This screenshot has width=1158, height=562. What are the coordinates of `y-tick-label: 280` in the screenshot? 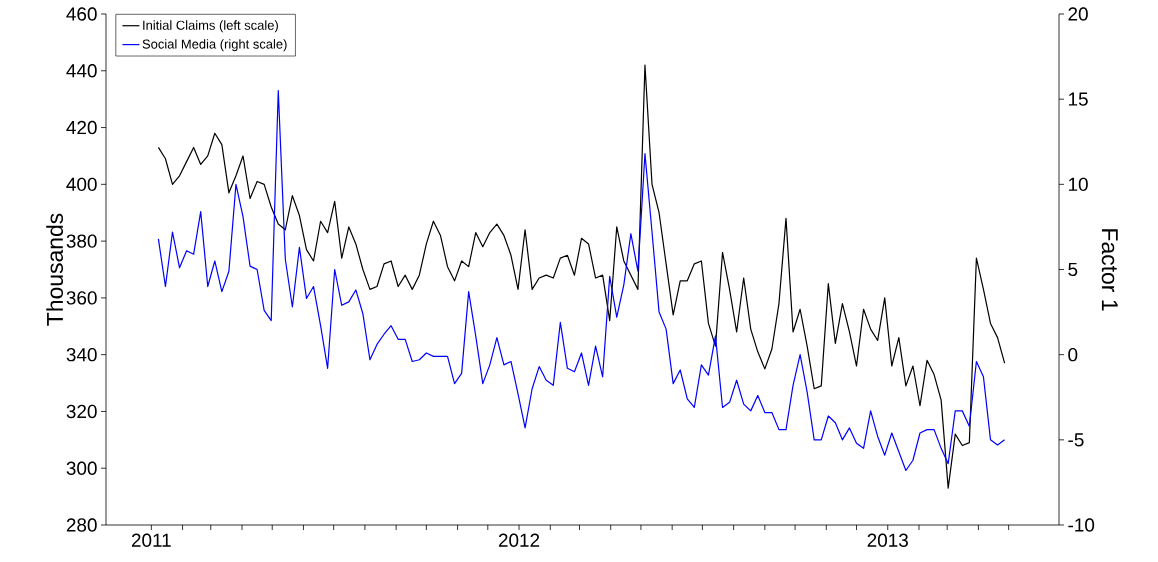 It's located at (81, 525).